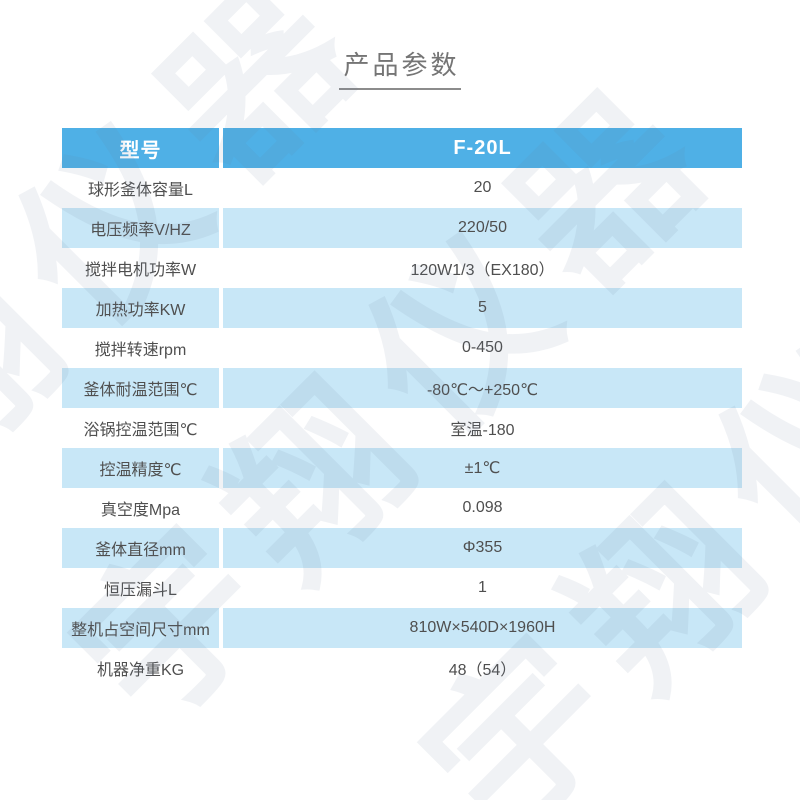  Describe the element at coordinates (482, 507) in the screenshot. I see `spec-value-cell: 0.098` at that location.